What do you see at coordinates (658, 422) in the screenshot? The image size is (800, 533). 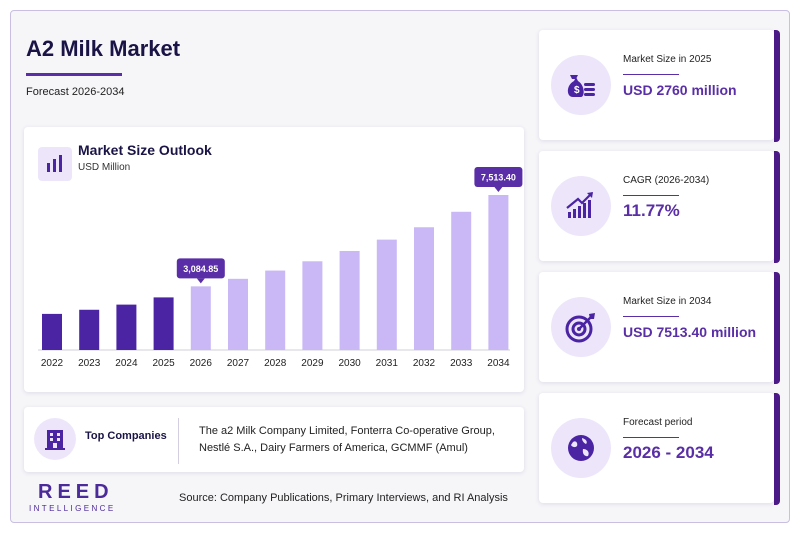 I see `kpi-label: Forecast period` at bounding box center [658, 422].